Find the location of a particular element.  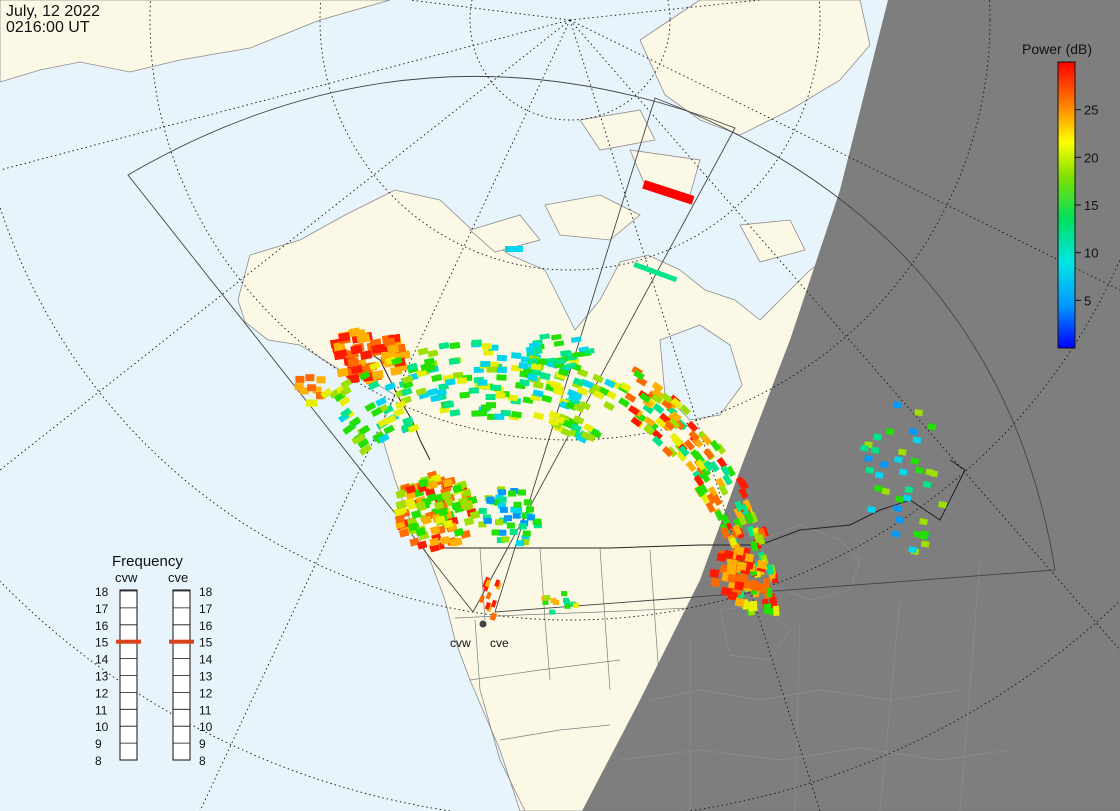

frequency-bar-cvw is located at coordinates (128, 675).